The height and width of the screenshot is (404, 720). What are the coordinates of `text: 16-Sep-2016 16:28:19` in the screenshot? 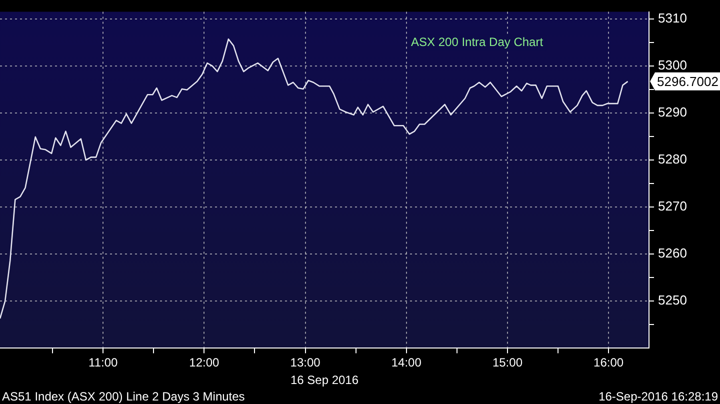 It's located at (658, 396).